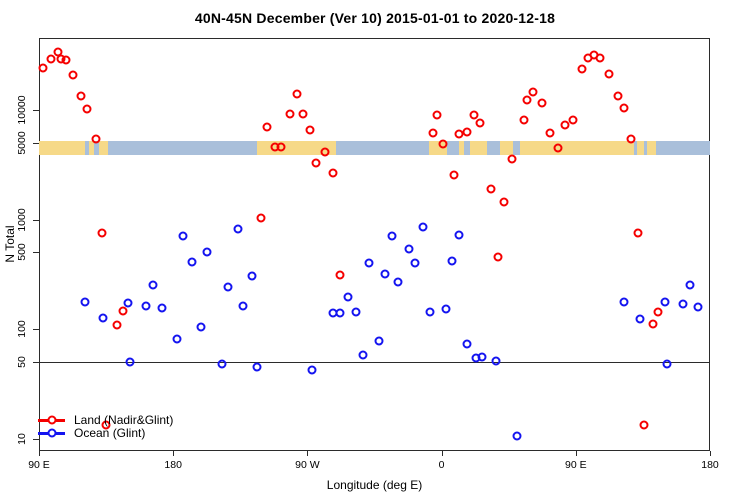 This screenshot has width=750, height=500. Describe the element at coordinates (307, 465) in the screenshot. I see `x-tick-label: 90 W` at that location.